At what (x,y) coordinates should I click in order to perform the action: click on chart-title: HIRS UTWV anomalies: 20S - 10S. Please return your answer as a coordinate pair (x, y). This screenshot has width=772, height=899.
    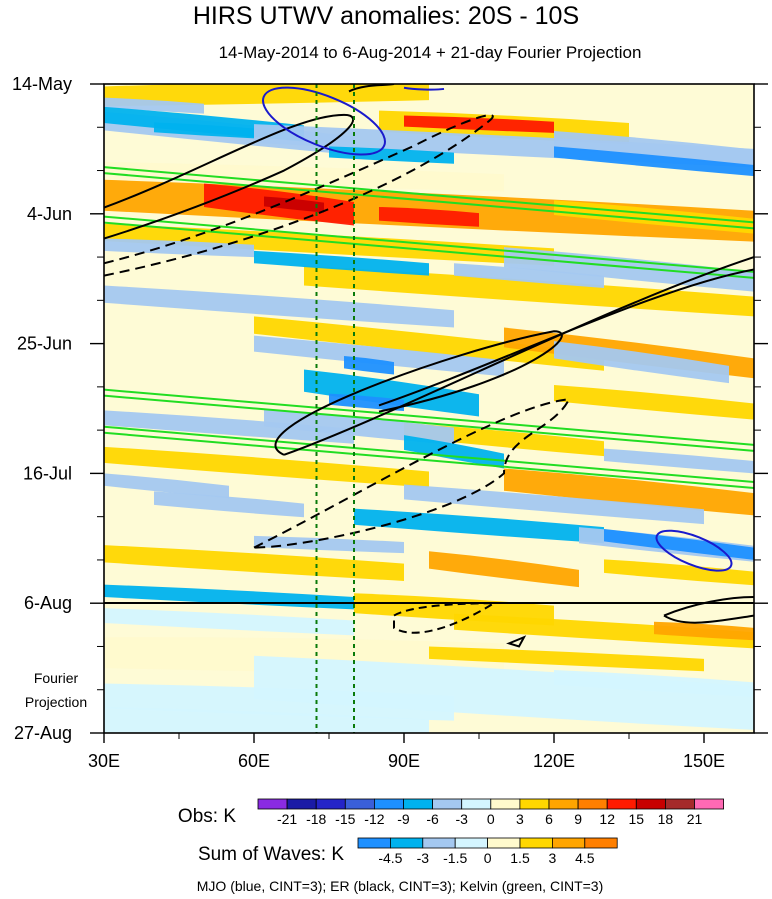
    Looking at the image, I should click on (386, 16).